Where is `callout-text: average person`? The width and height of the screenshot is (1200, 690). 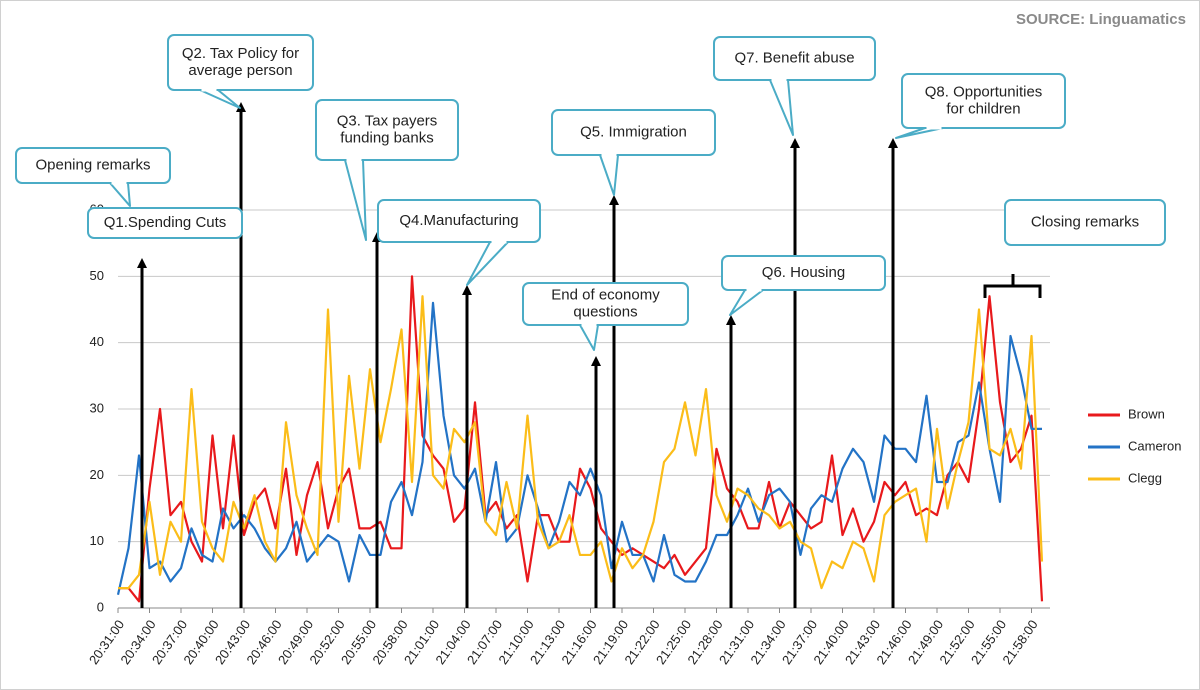 callout-text: average person is located at coordinates (240, 70).